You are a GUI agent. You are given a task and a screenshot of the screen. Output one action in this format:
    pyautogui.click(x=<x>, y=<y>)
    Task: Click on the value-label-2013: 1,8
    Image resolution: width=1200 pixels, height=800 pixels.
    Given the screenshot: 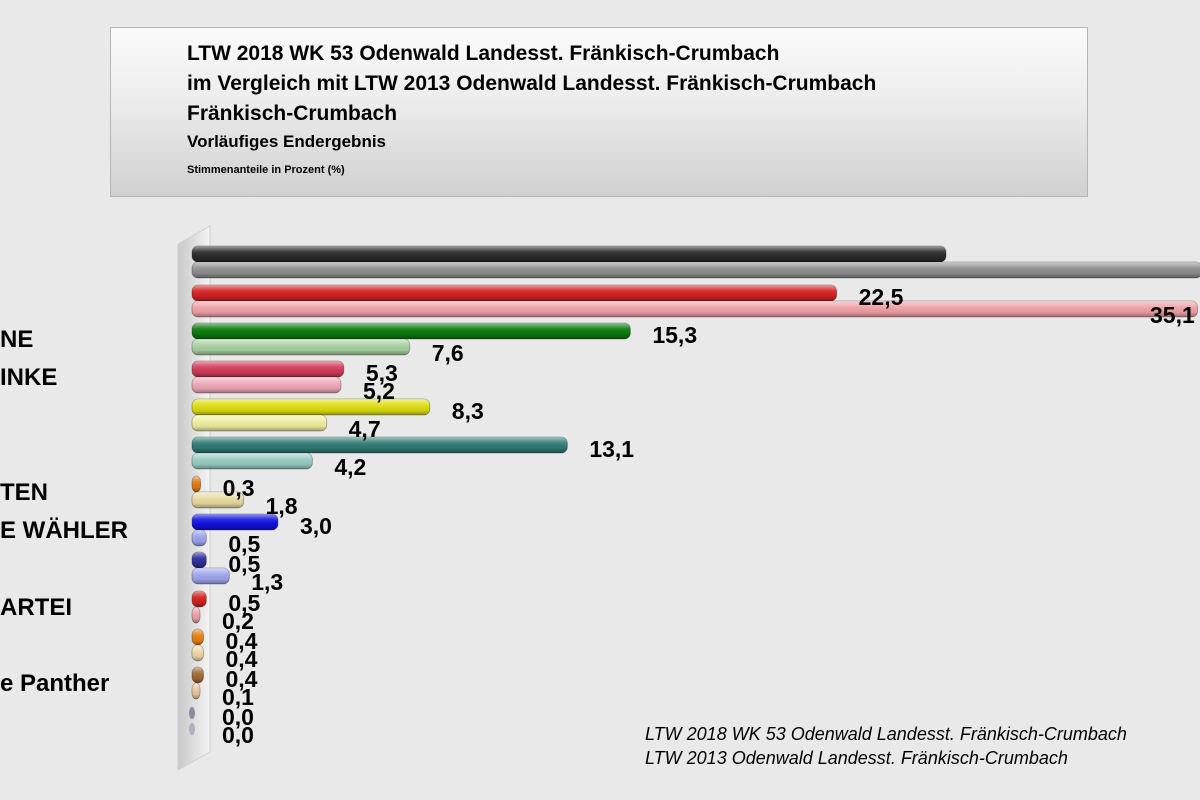 What is the action you would take?
    pyautogui.click(x=282, y=506)
    